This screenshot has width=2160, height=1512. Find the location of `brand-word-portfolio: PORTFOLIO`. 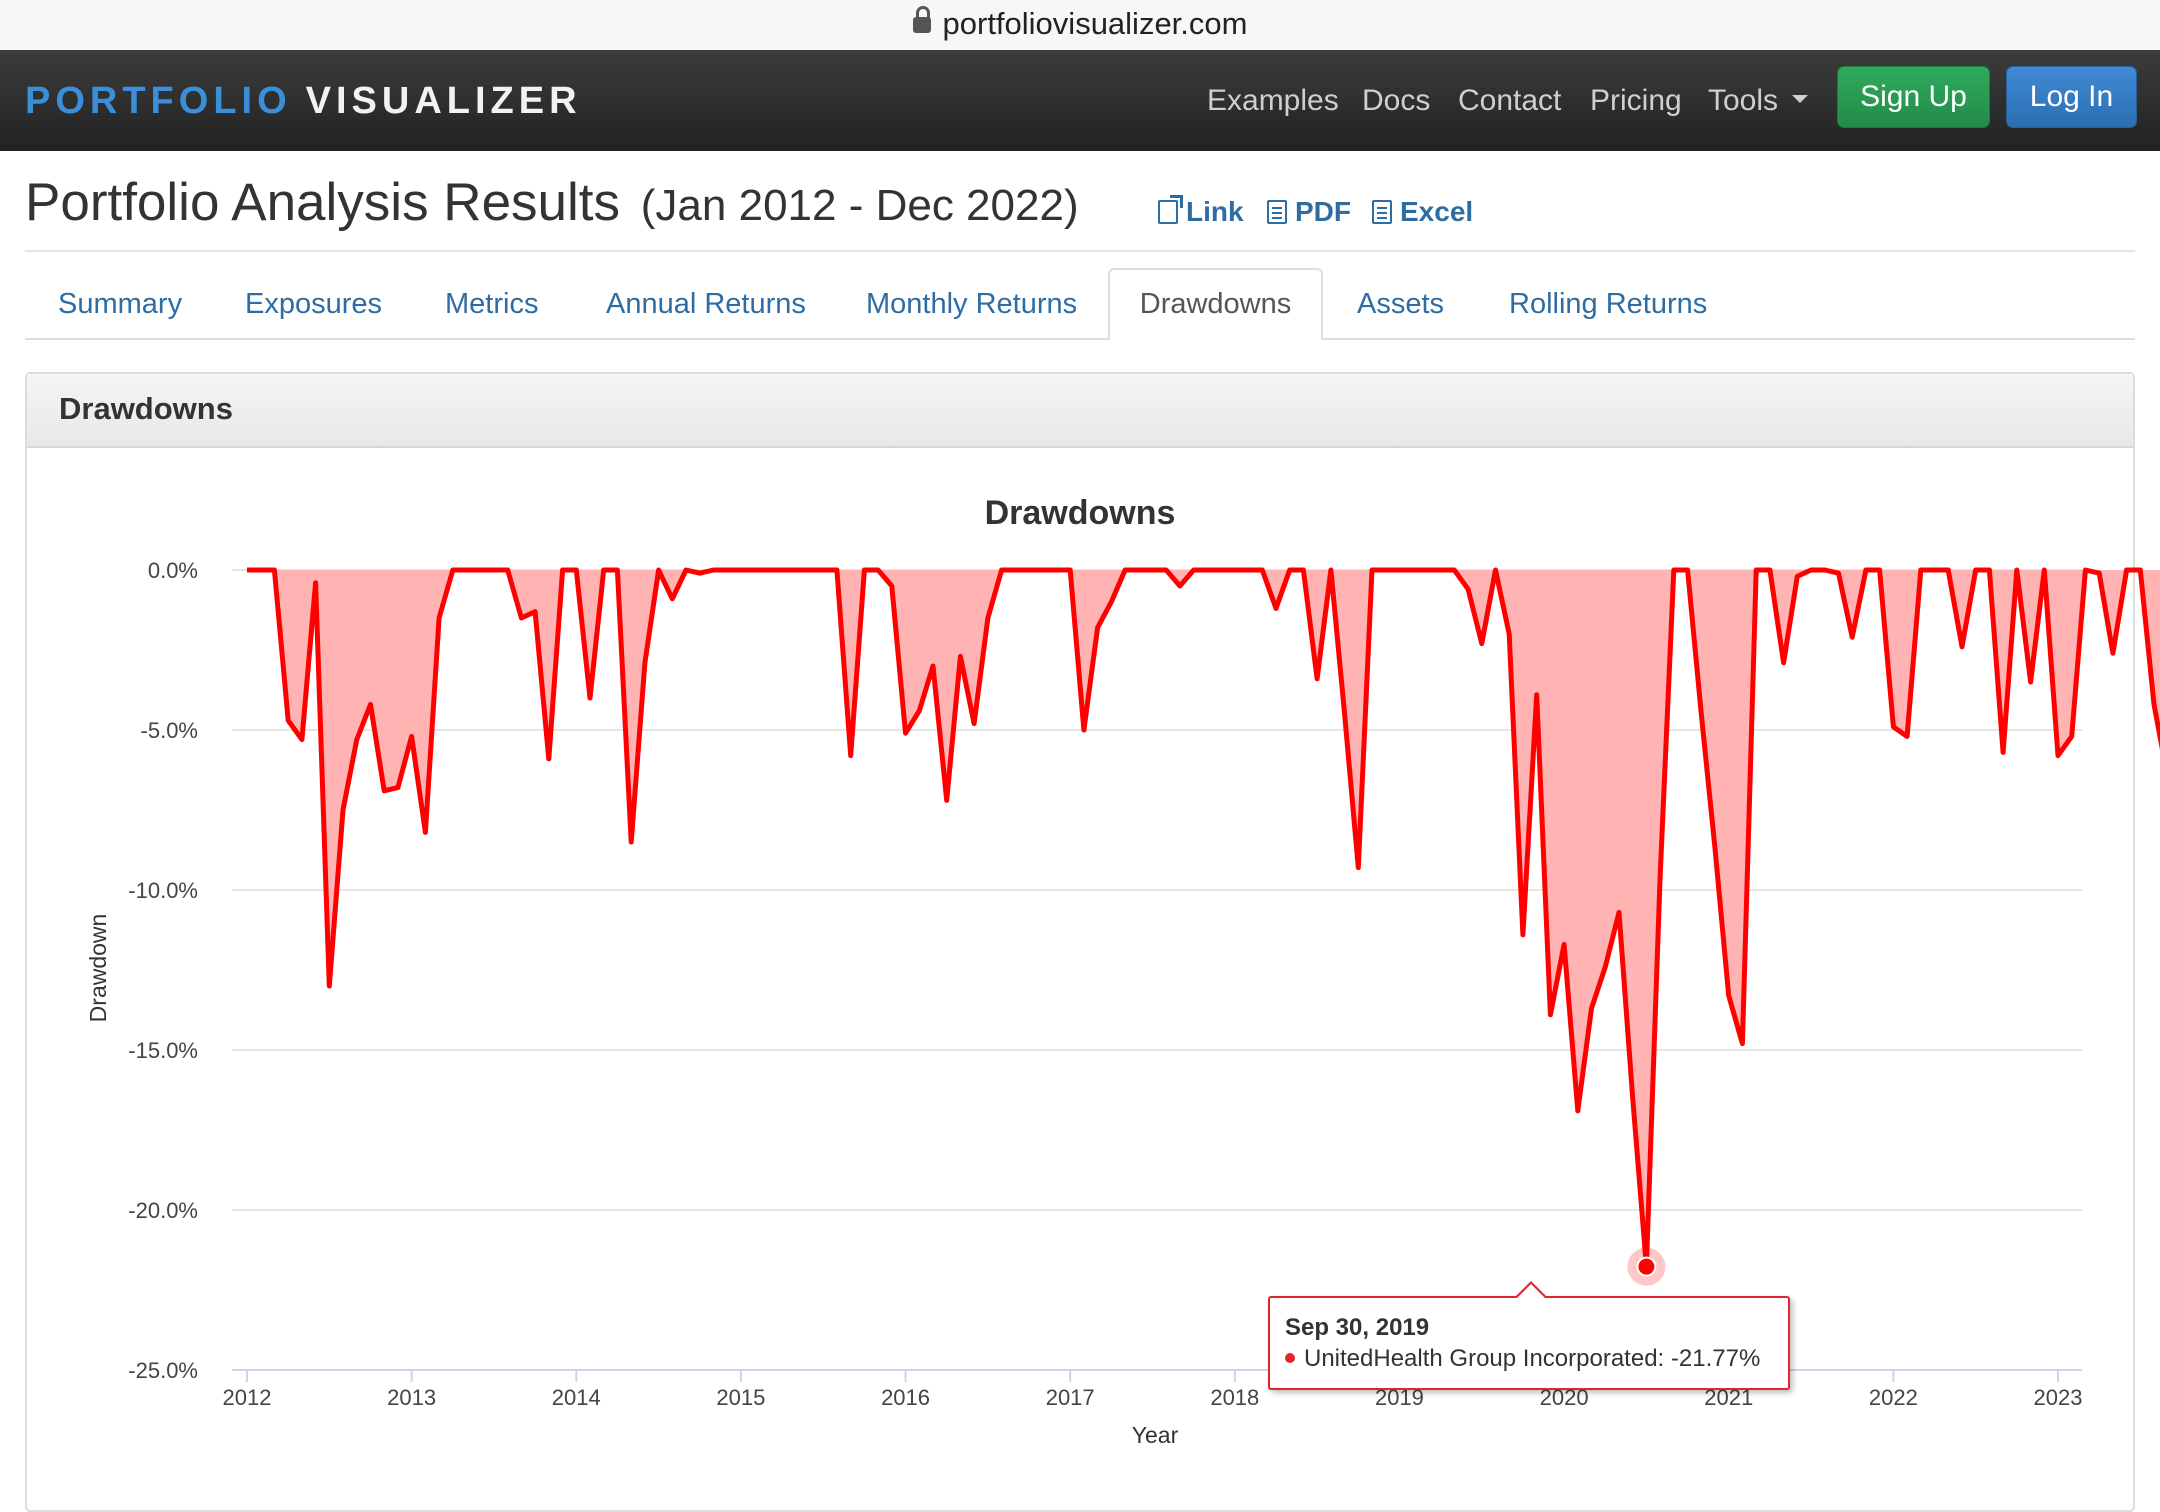

brand-word-portfolio: PORTFOLIO is located at coordinates (158, 101).